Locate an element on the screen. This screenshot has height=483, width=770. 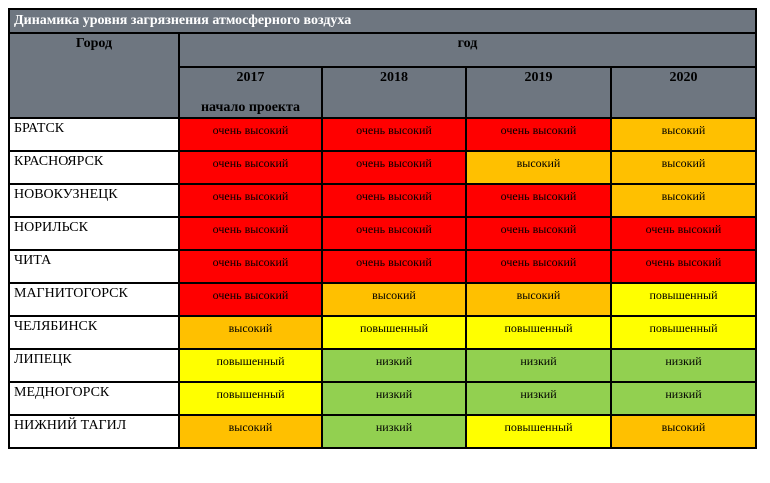
column-header-2019: 2019 is located at coordinates (538, 92).